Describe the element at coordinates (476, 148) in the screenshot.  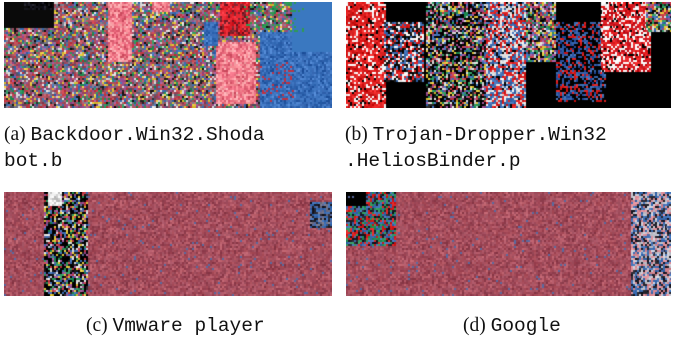
I see `caption-b: (b) Trojan-Dropper.Win32 .HeliosBinder.p` at that location.